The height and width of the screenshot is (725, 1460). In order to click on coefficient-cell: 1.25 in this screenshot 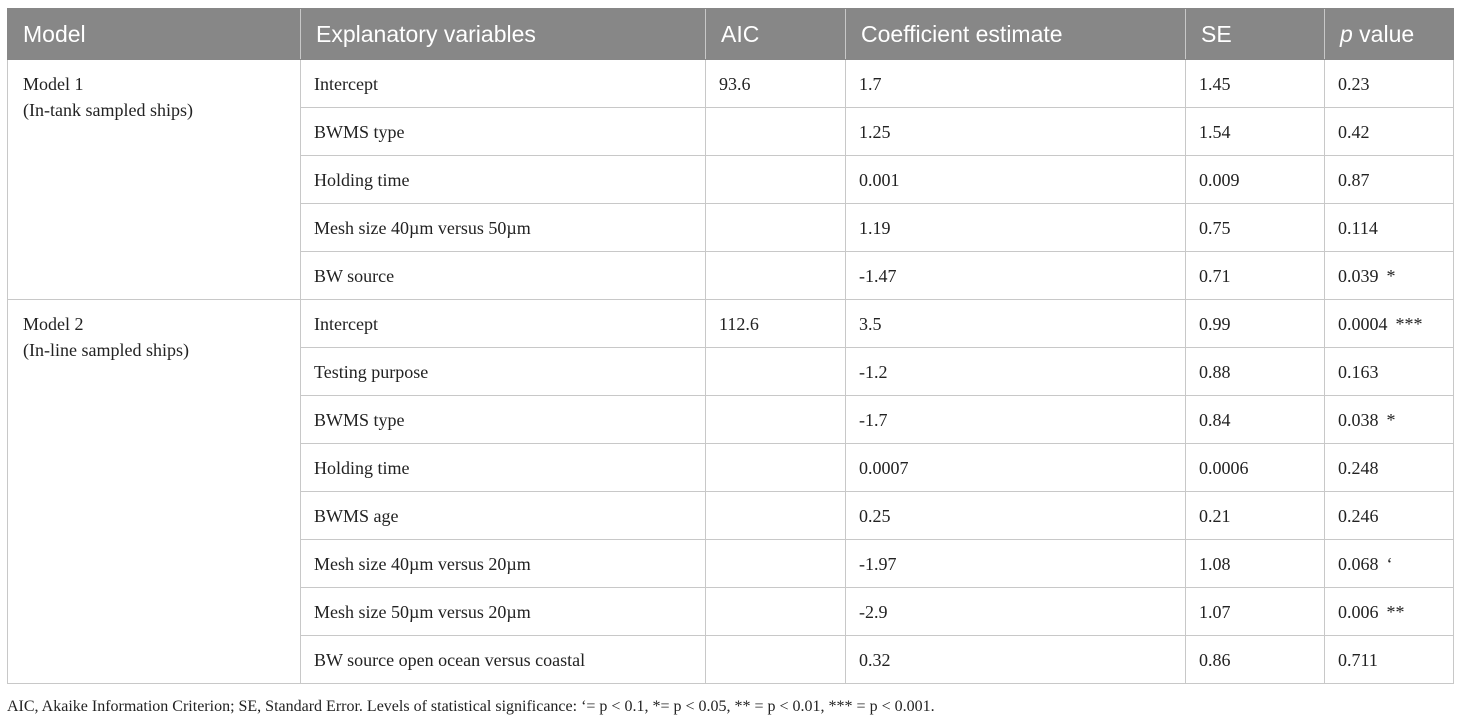, I will do `click(1015, 131)`.